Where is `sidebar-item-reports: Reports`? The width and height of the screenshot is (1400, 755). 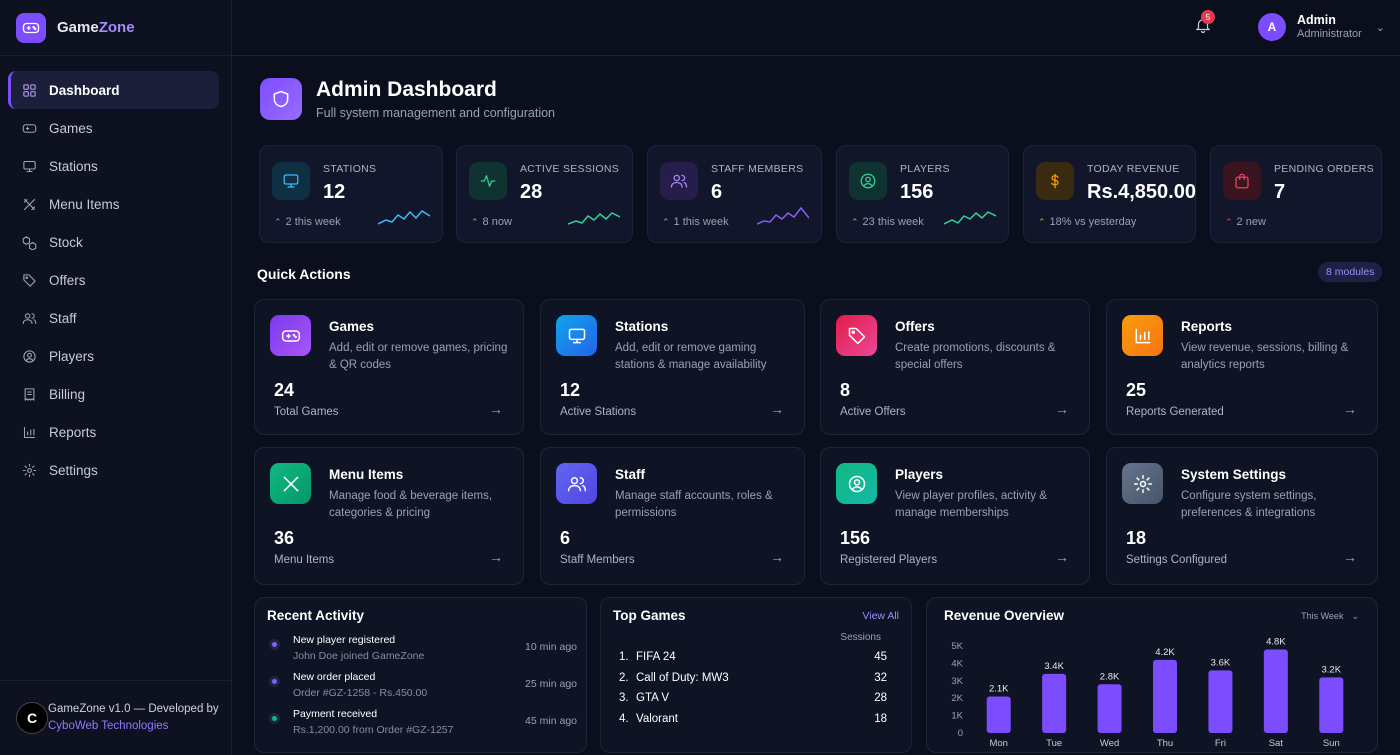 sidebar-item-reports: Reports is located at coordinates (113, 432).